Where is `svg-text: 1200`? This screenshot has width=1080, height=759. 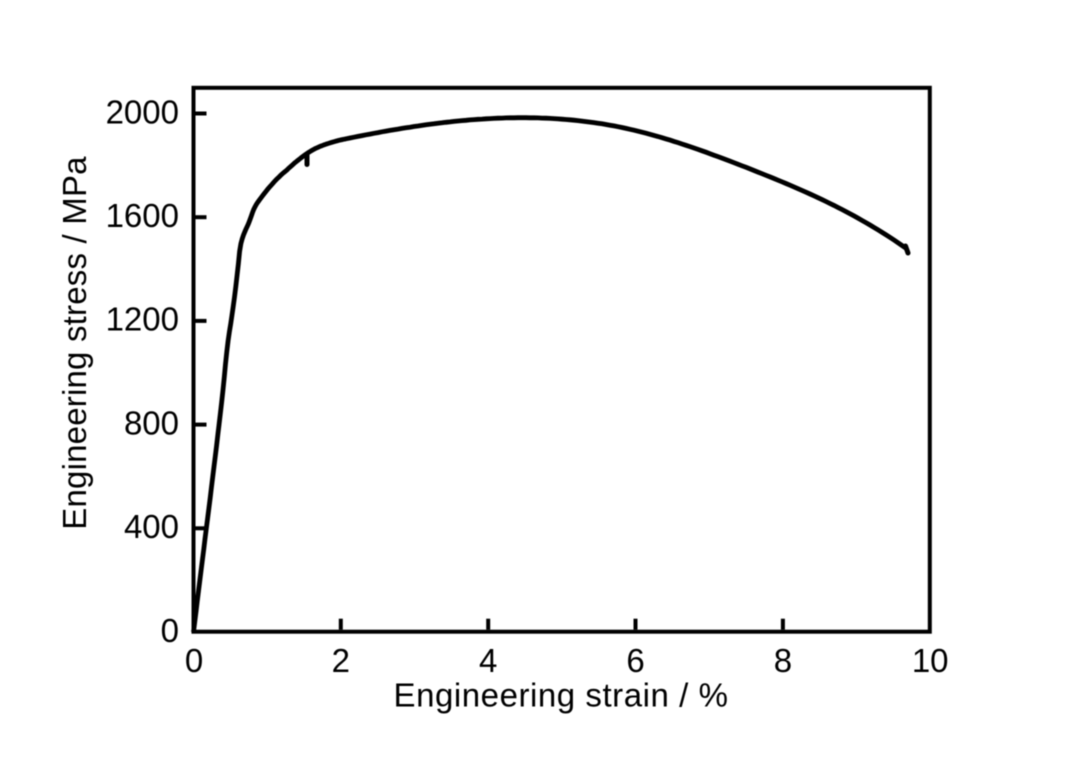 svg-text: 1200 is located at coordinates (142, 319).